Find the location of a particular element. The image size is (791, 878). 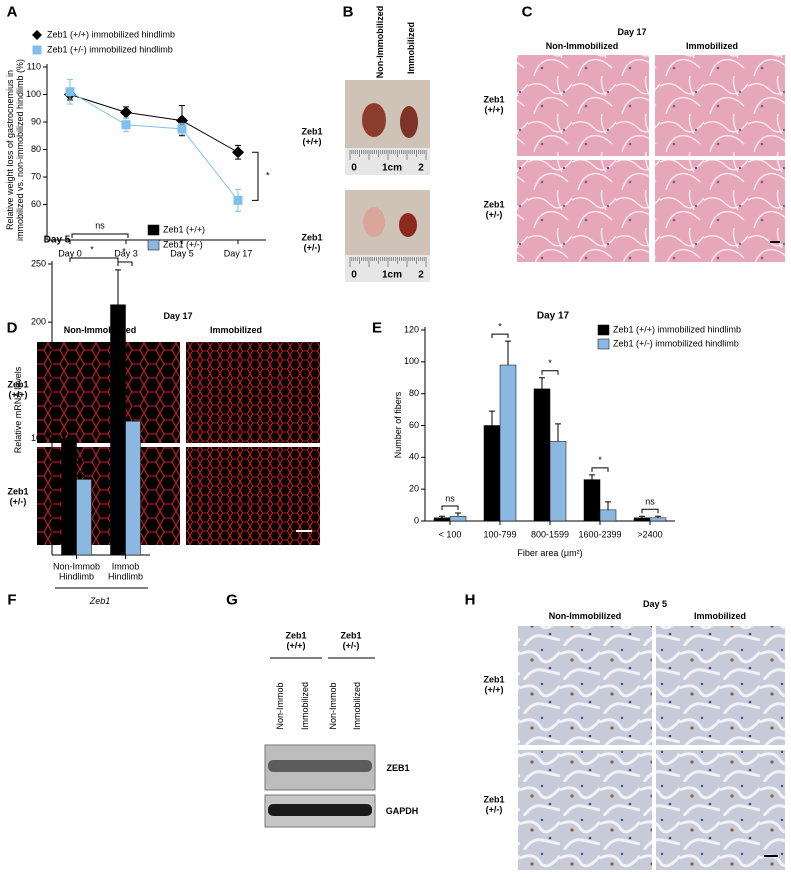

ruler-label: 1cm is located at coordinates (392, 275).